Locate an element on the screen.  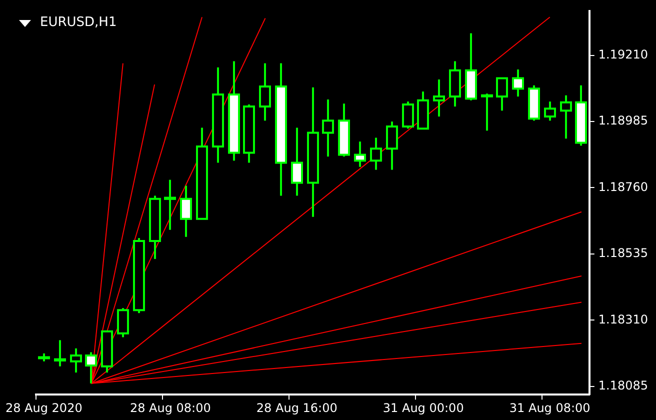
y-tick-label: 1.18535 is located at coordinates (623, 253).